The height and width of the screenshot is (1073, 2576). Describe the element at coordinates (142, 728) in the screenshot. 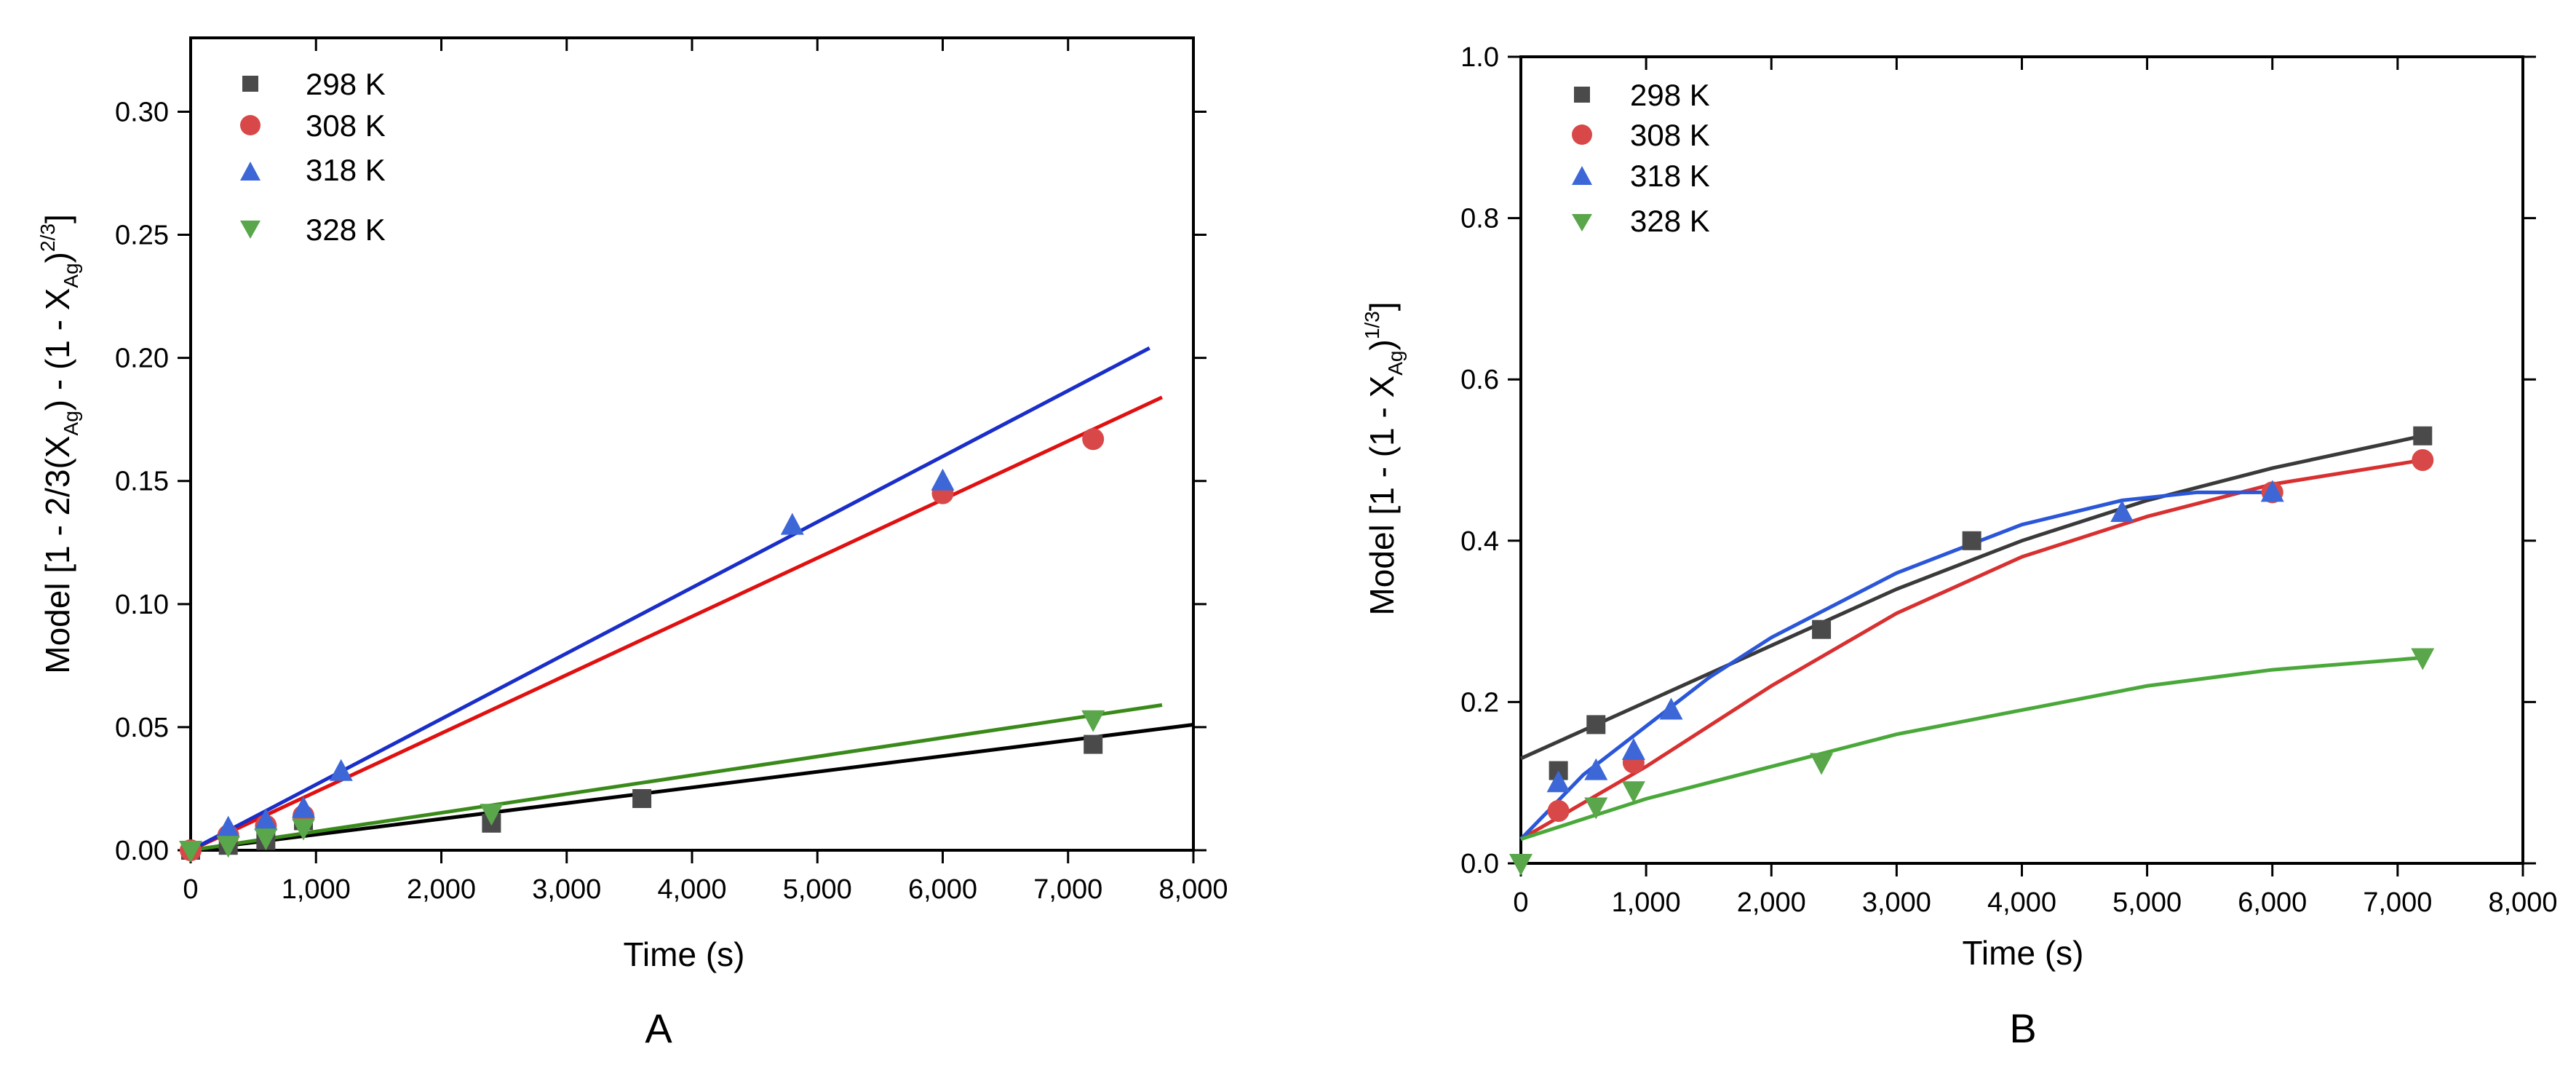

I see `y-tick-label: 0.05` at that location.